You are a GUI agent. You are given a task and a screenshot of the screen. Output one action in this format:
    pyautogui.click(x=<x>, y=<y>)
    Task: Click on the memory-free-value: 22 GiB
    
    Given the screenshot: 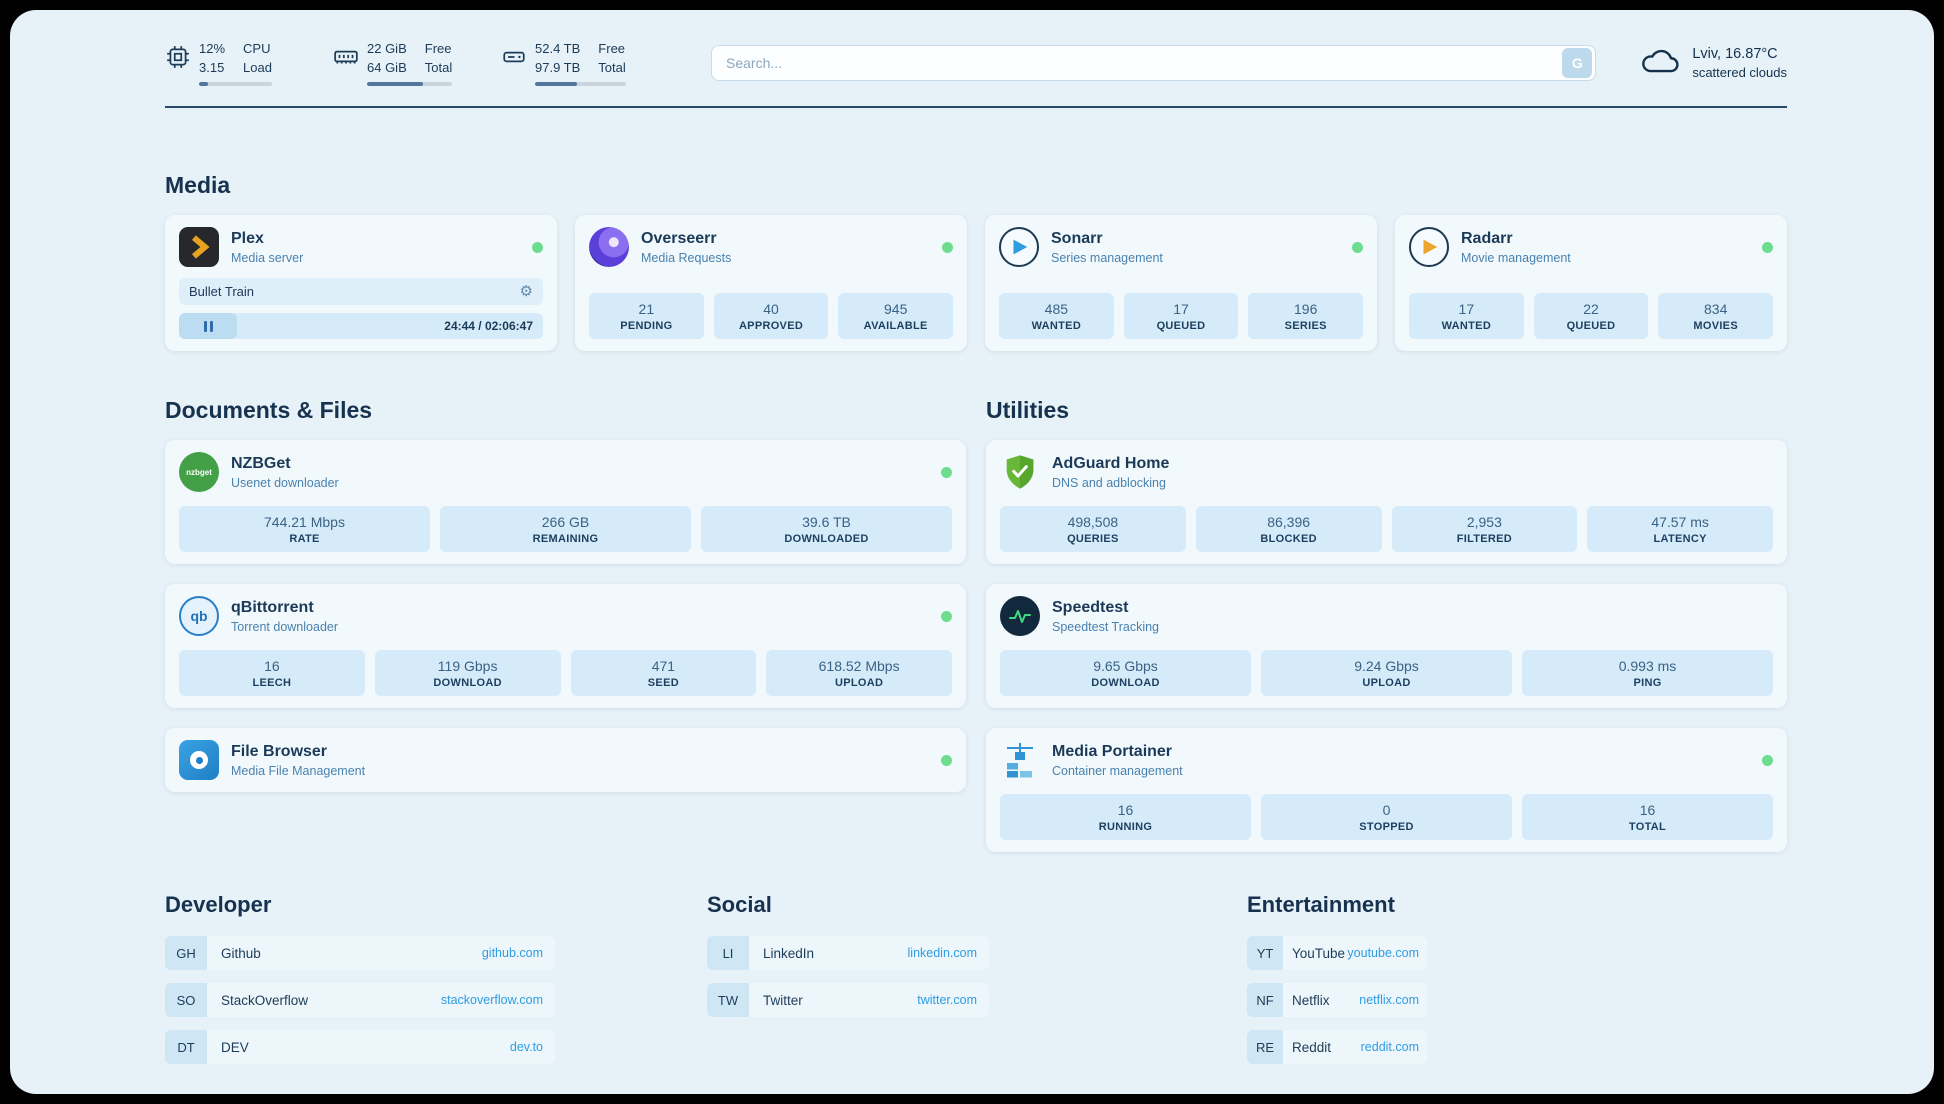 What is the action you would take?
    pyautogui.click(x=387, y=49)
    